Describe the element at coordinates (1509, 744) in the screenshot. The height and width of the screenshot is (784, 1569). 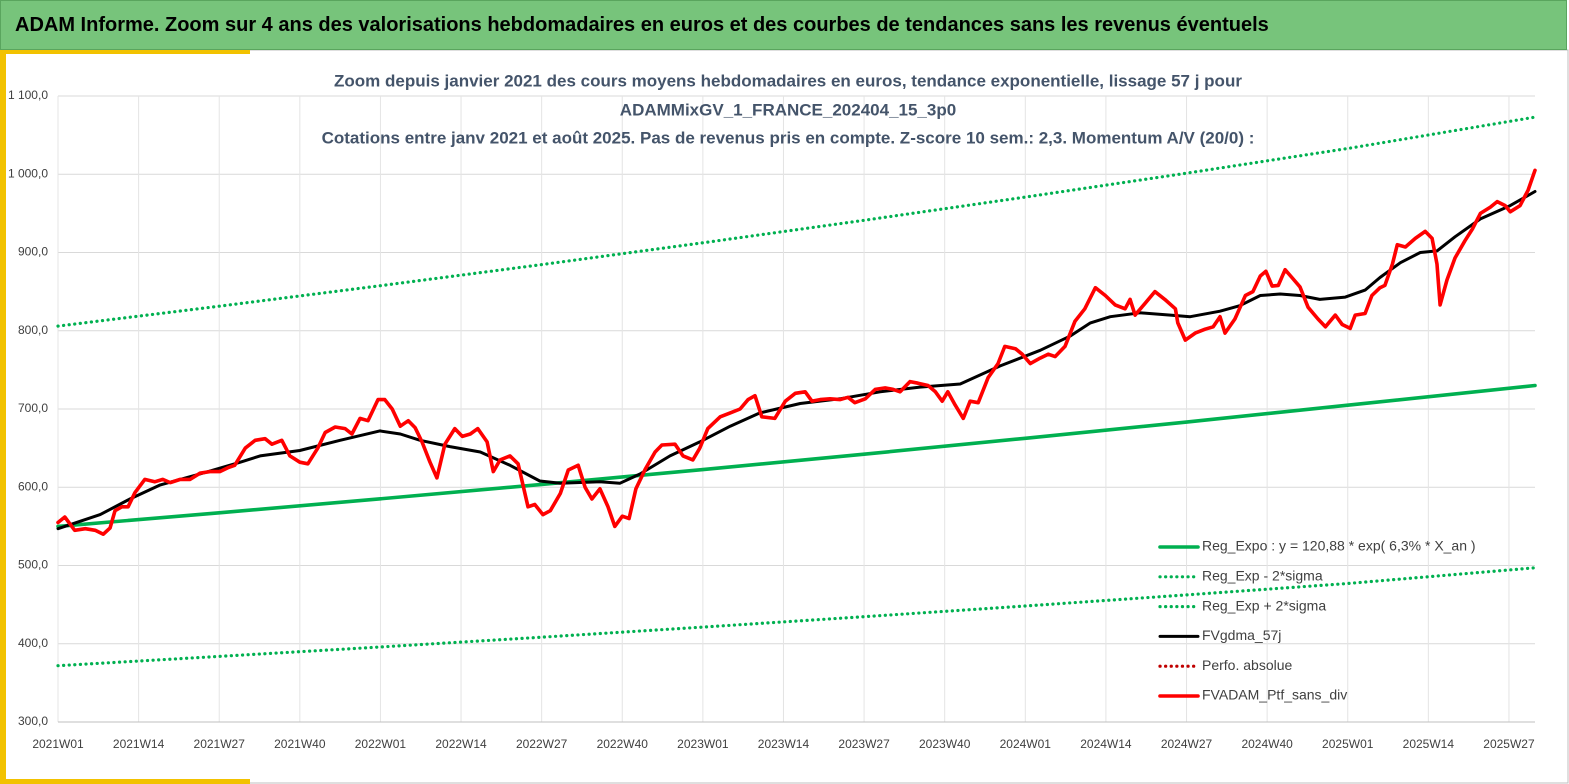
I see `x-tick-label: 2025W27` at that location.